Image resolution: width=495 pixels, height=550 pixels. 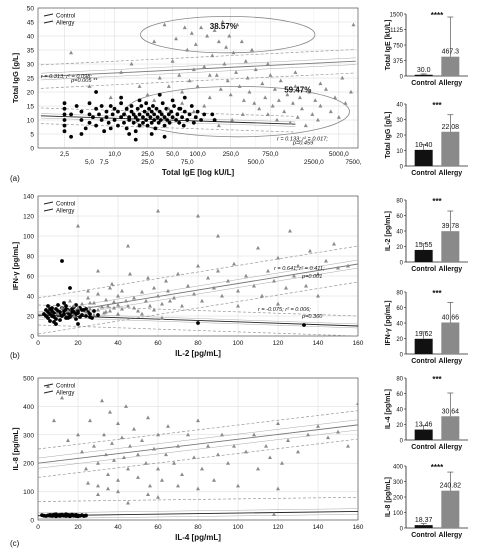 I want to click on y-tick-label: 140, so click(x=28, y=197).